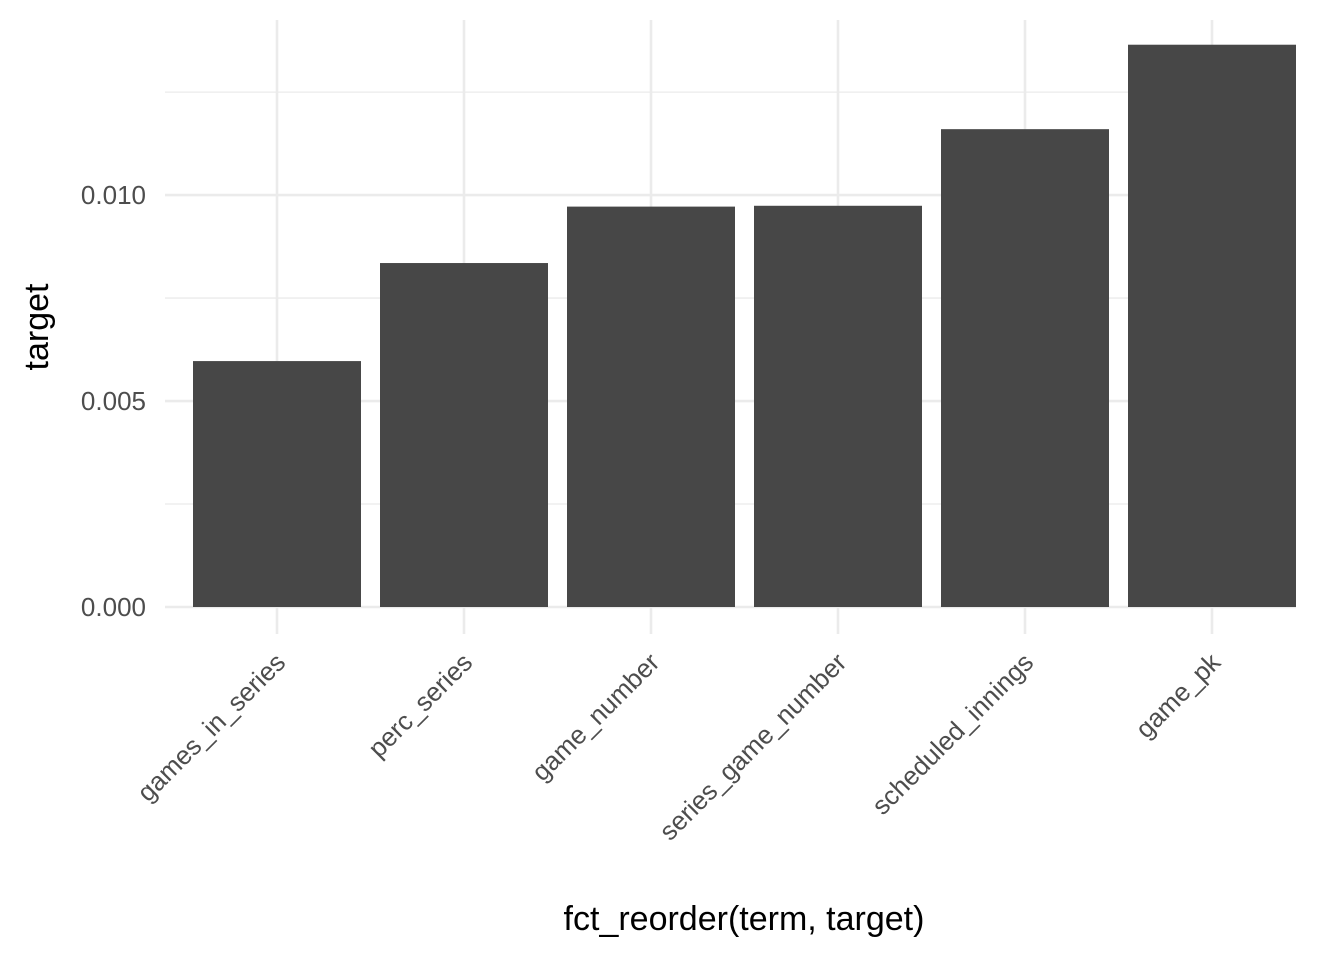  What do you see at coordinates (1178, 695) in the screenshot?
I see `x-tick-label: game_pk` at bounding box center [1178, 695].